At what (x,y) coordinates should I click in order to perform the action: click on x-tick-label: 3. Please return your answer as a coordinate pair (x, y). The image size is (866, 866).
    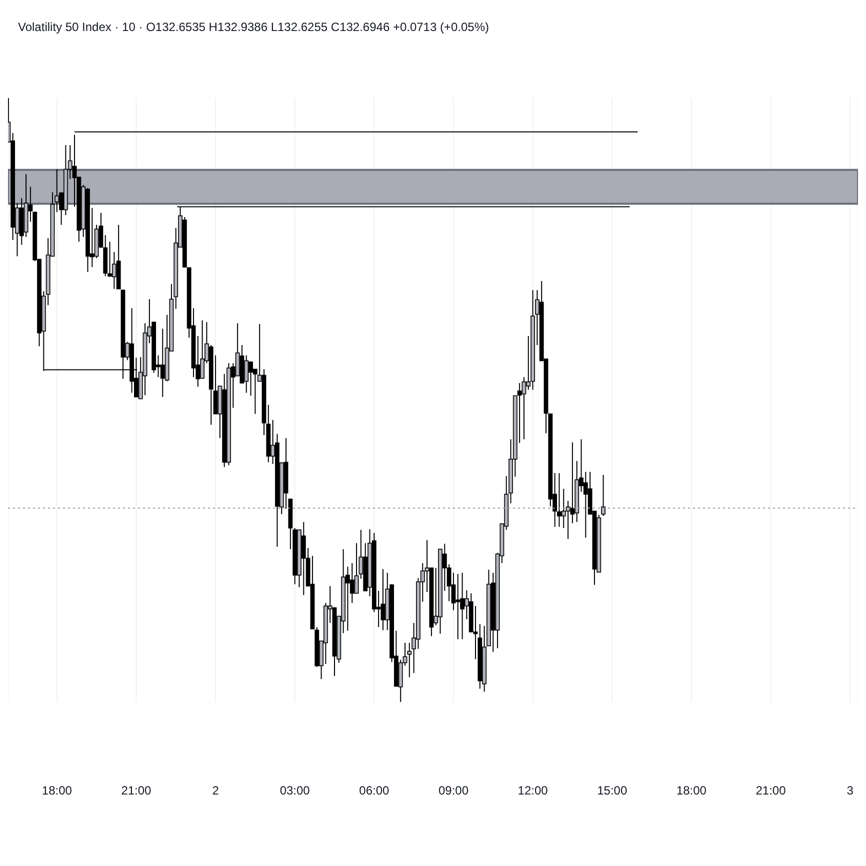
    Looking at the image, I should click on (850, 791).